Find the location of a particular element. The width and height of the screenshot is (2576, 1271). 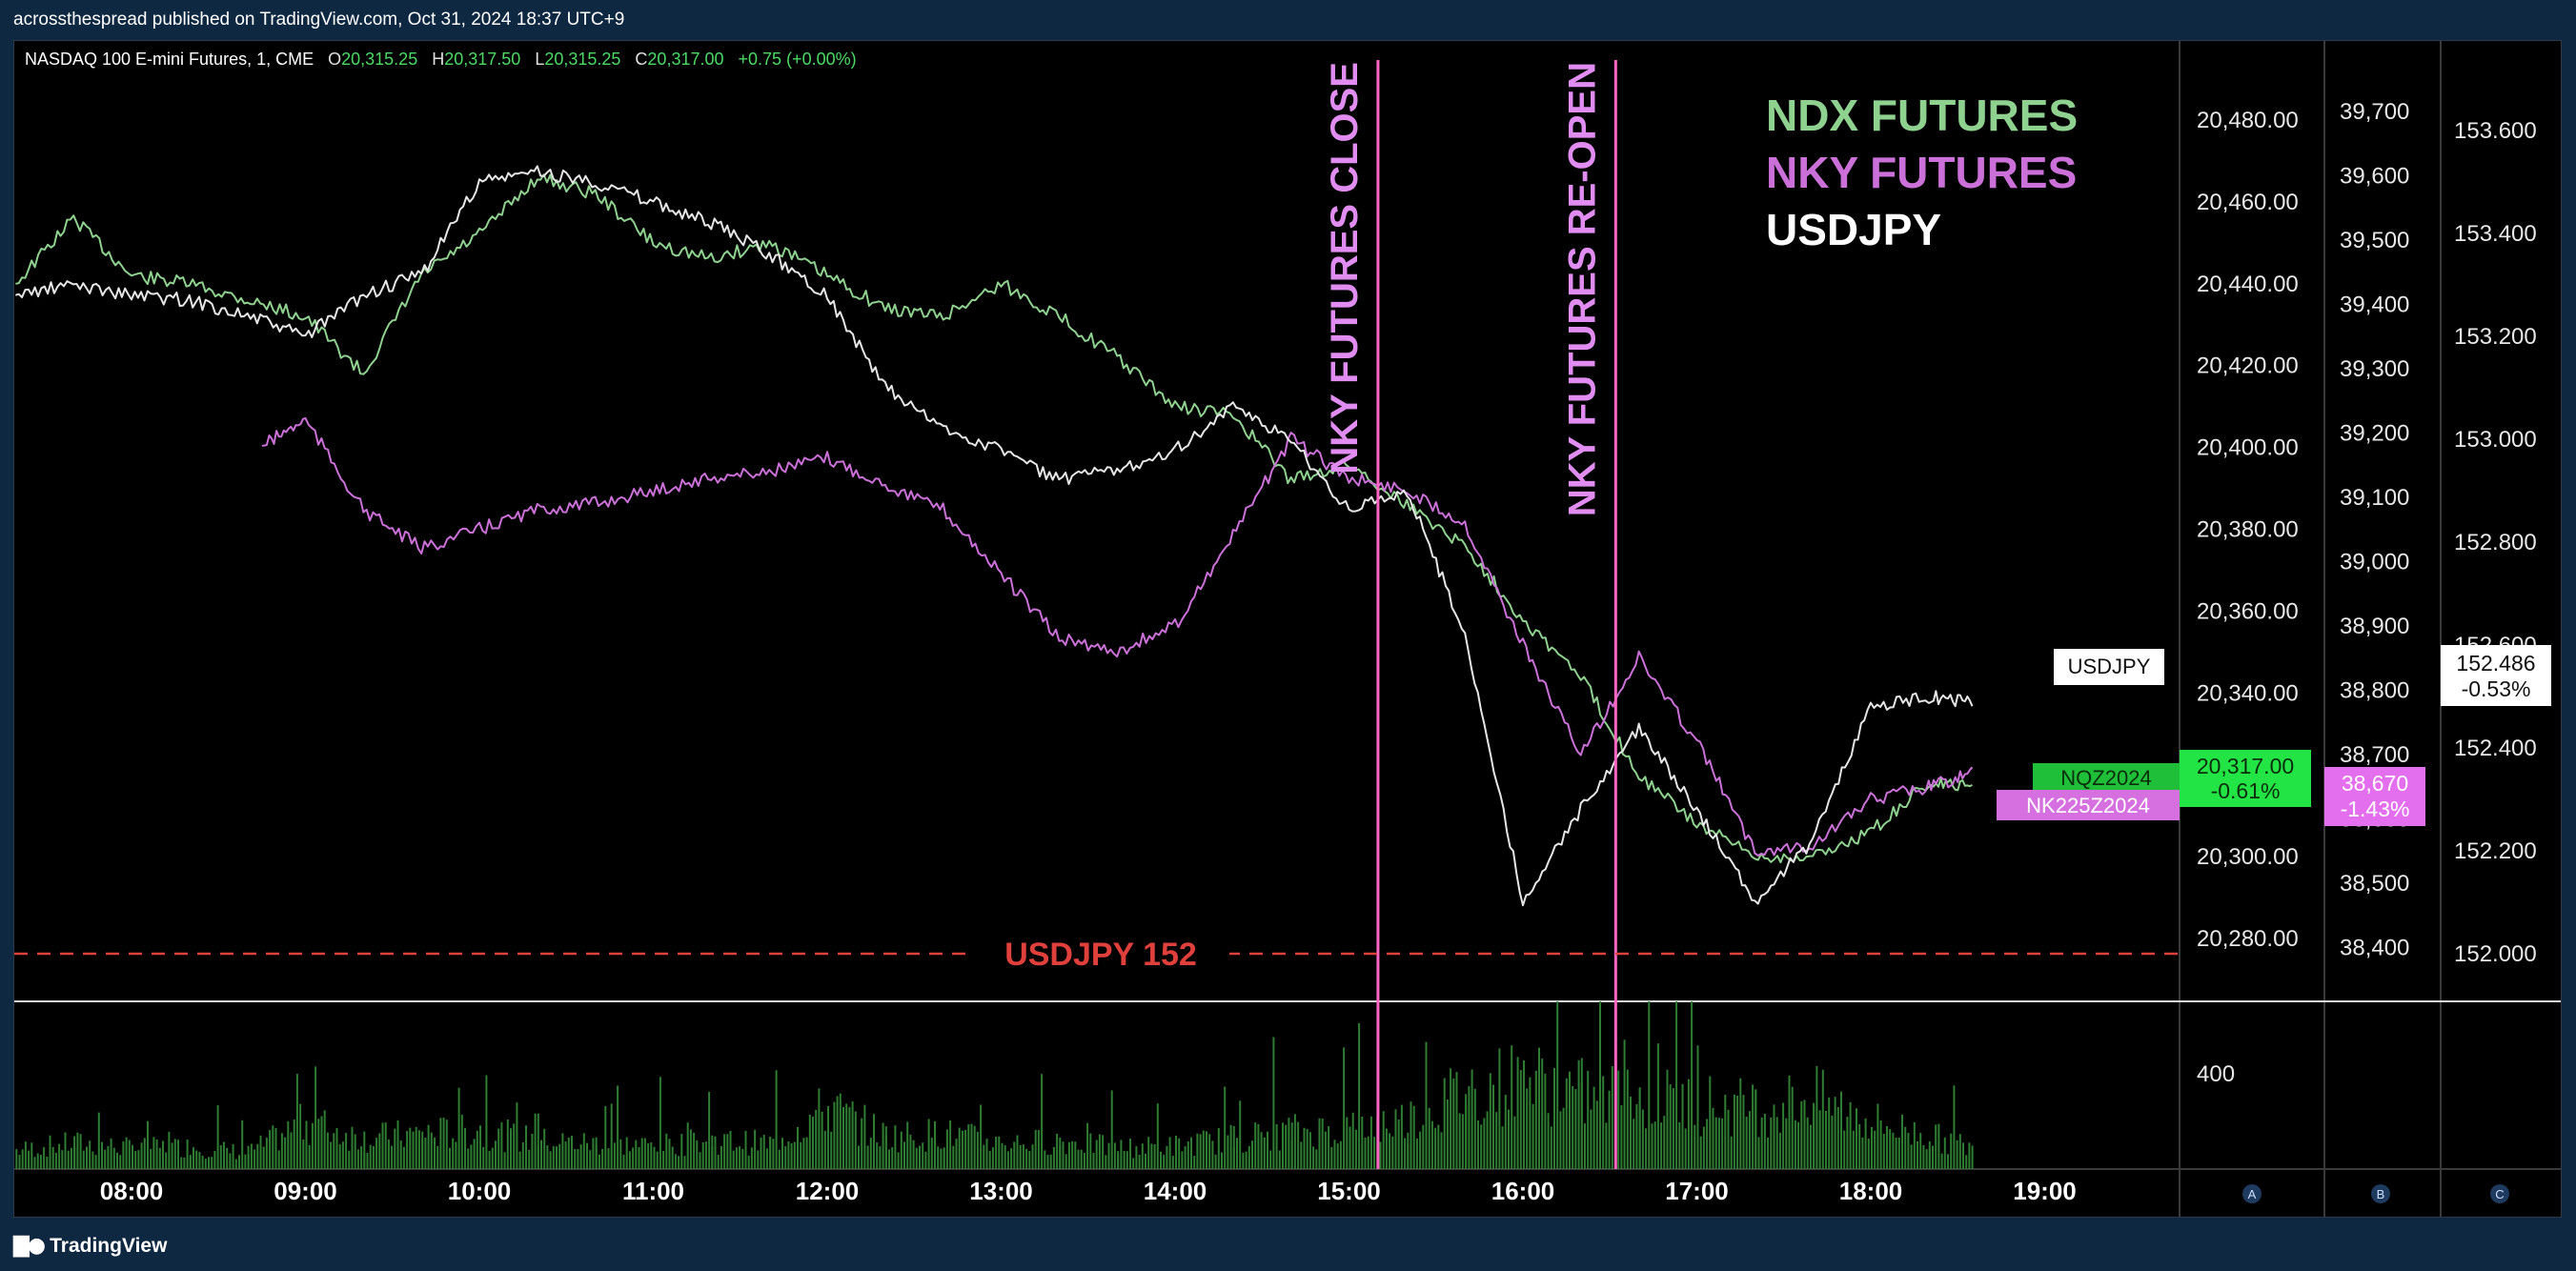

axis-c-tick: 152.800 is located at coordinates (2495, 542).